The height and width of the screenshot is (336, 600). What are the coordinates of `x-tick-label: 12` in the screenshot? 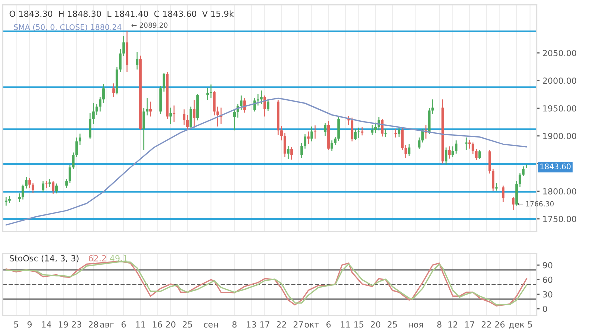 It's located at (453, 325).